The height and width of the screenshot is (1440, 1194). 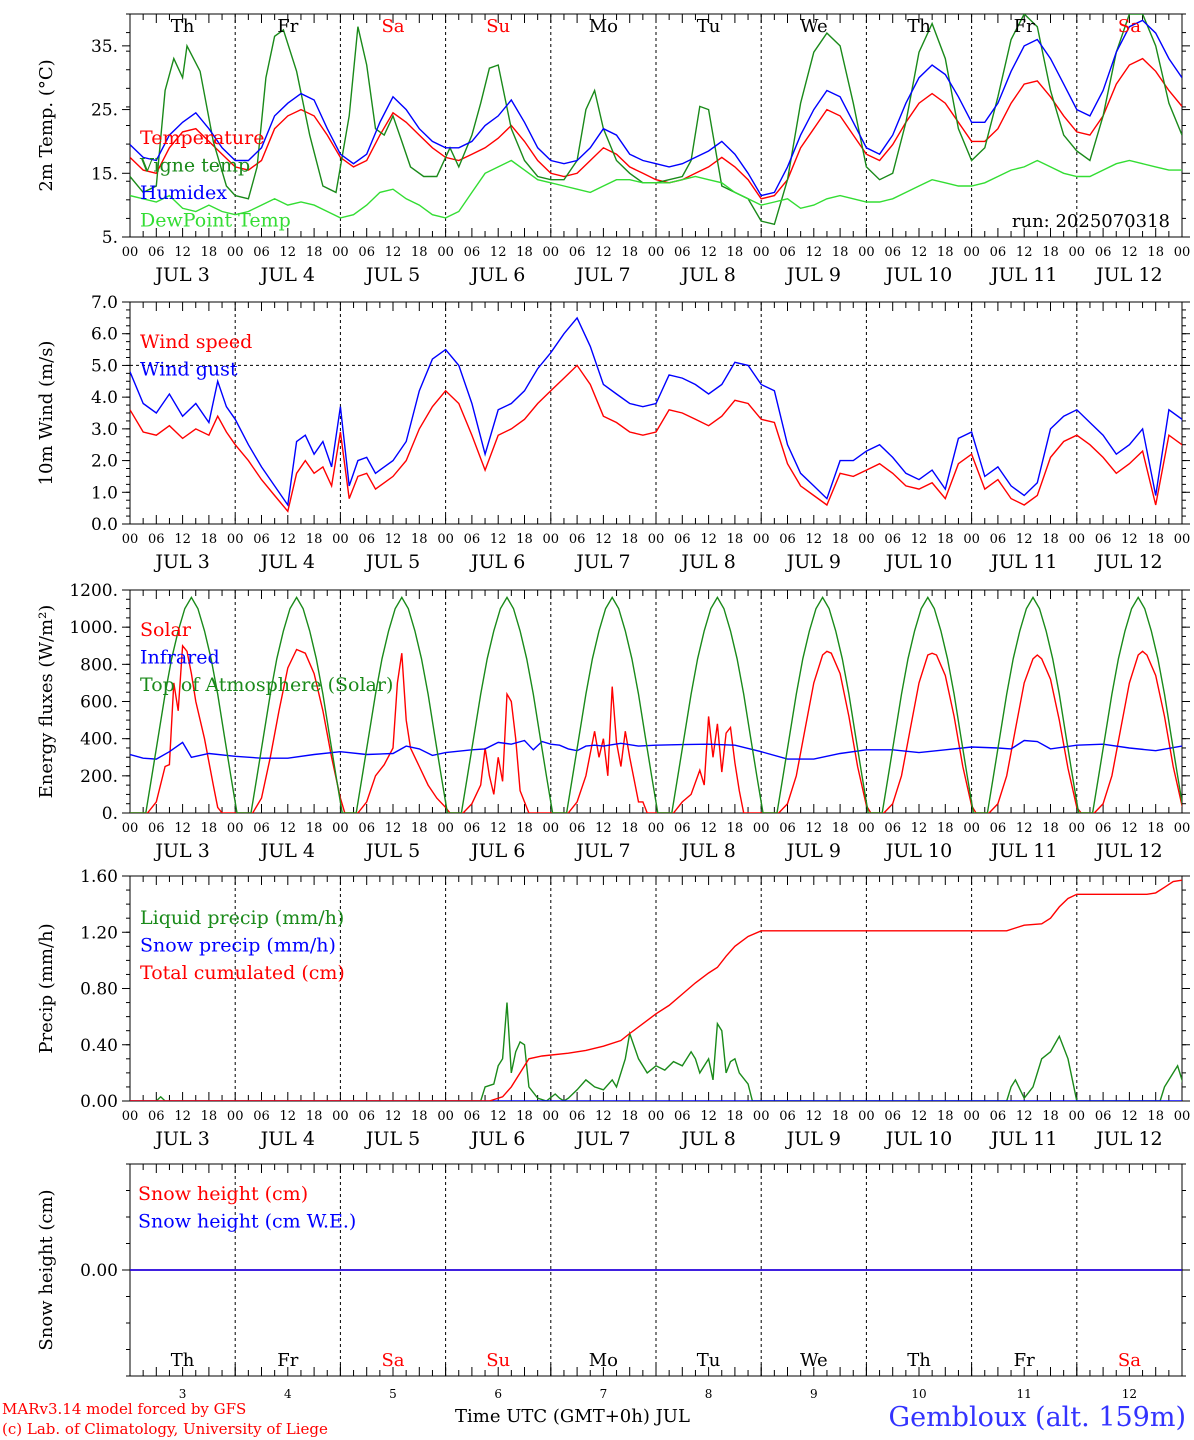 I want to click on y-tick-label: 15., so click(x=104, y=174).